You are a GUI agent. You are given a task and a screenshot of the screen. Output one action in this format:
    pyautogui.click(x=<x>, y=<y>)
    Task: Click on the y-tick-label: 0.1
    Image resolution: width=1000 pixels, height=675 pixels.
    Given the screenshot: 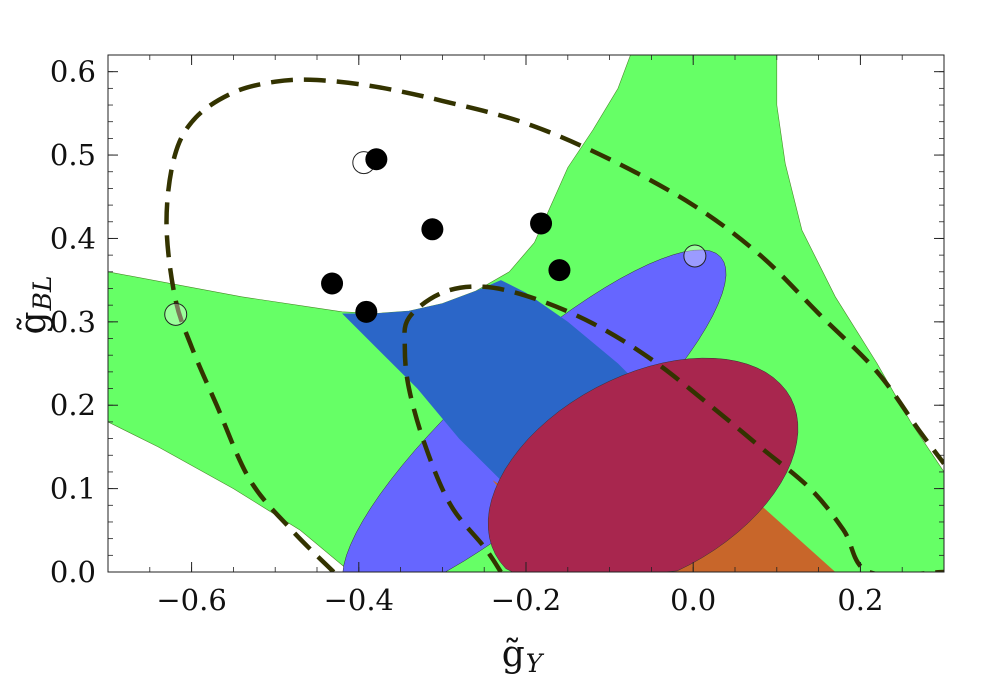 What is the action you would take?
    pyautogui.click(x=73, y=489)
    